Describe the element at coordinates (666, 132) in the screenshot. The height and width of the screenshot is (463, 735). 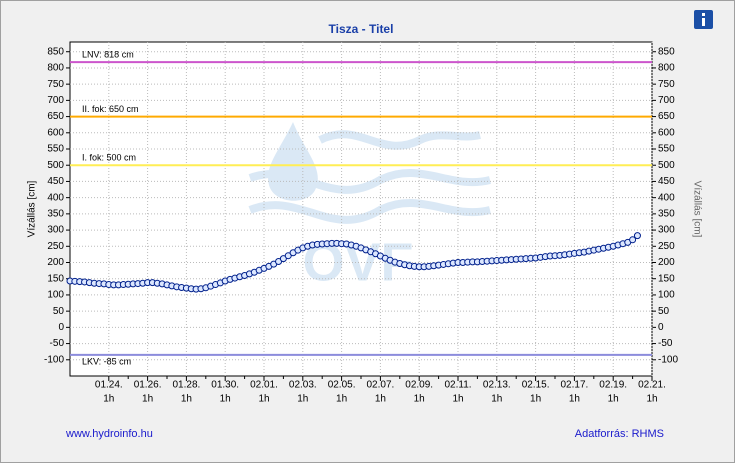
I see `y2-tick-label: 600` at that location.